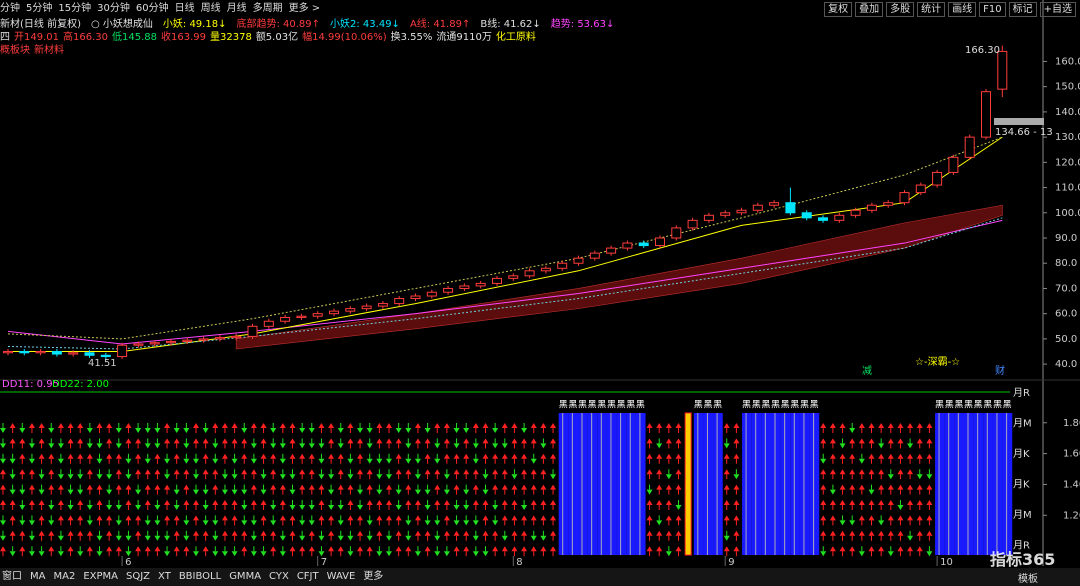 This screenshot has width=1080, height=586. I want to click on tab: WAVE, so click(341, 576).